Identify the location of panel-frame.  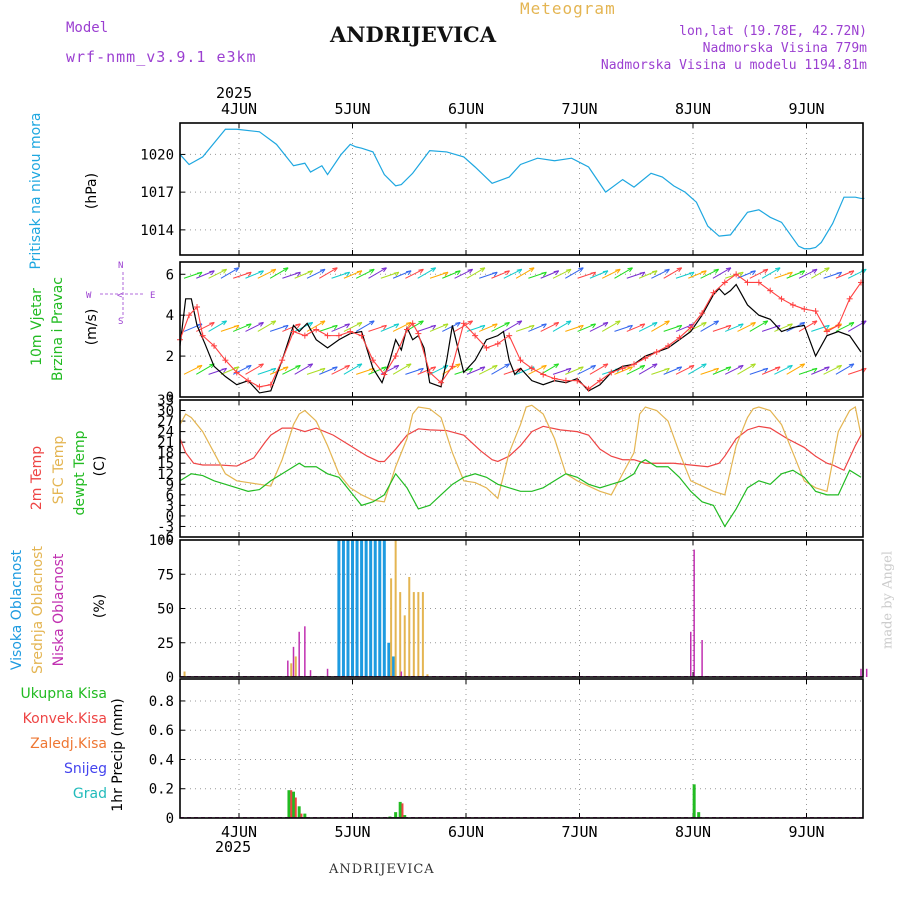
(521, 329).